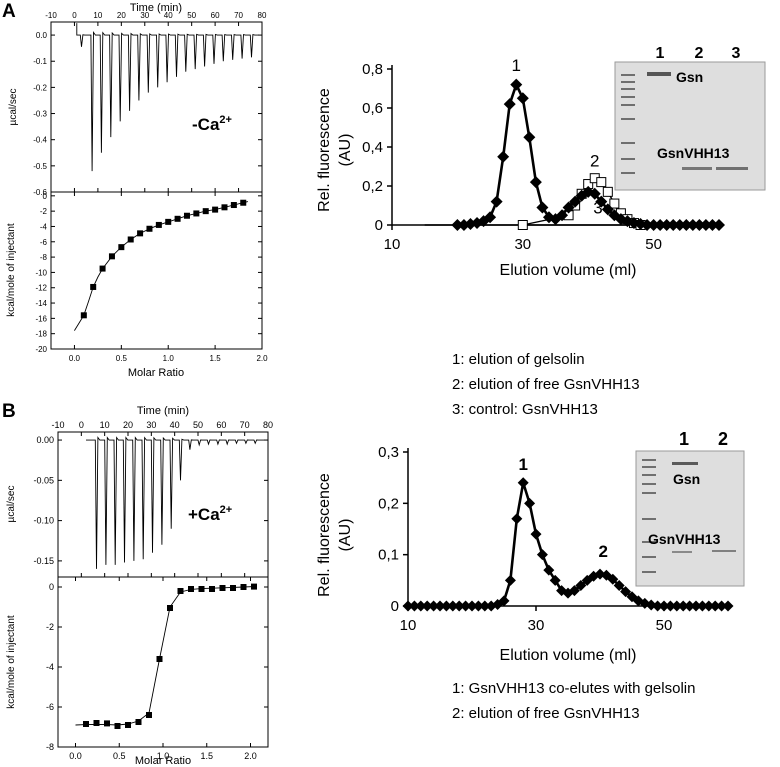 This screenshot has height=767, width=780. What do you see at coordinates (74, 15) in the screenshot?
I see `itc-top-xtick-label: 0` at bounding box center [74, 15].